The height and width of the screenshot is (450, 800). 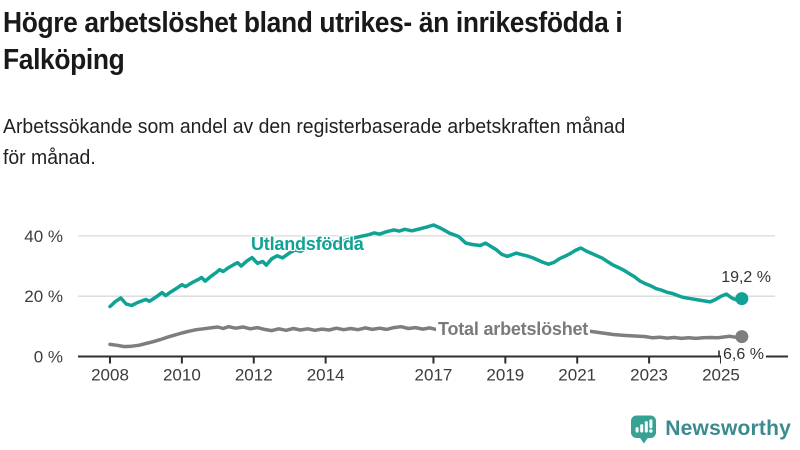 I want to click on newsworthy-wordmark: Newsworthy, so click(x=728, y=428).